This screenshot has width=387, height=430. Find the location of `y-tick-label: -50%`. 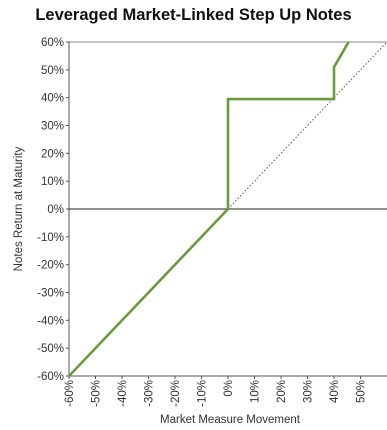

y-tick-label: -50% is located at coordinates (50, 349).